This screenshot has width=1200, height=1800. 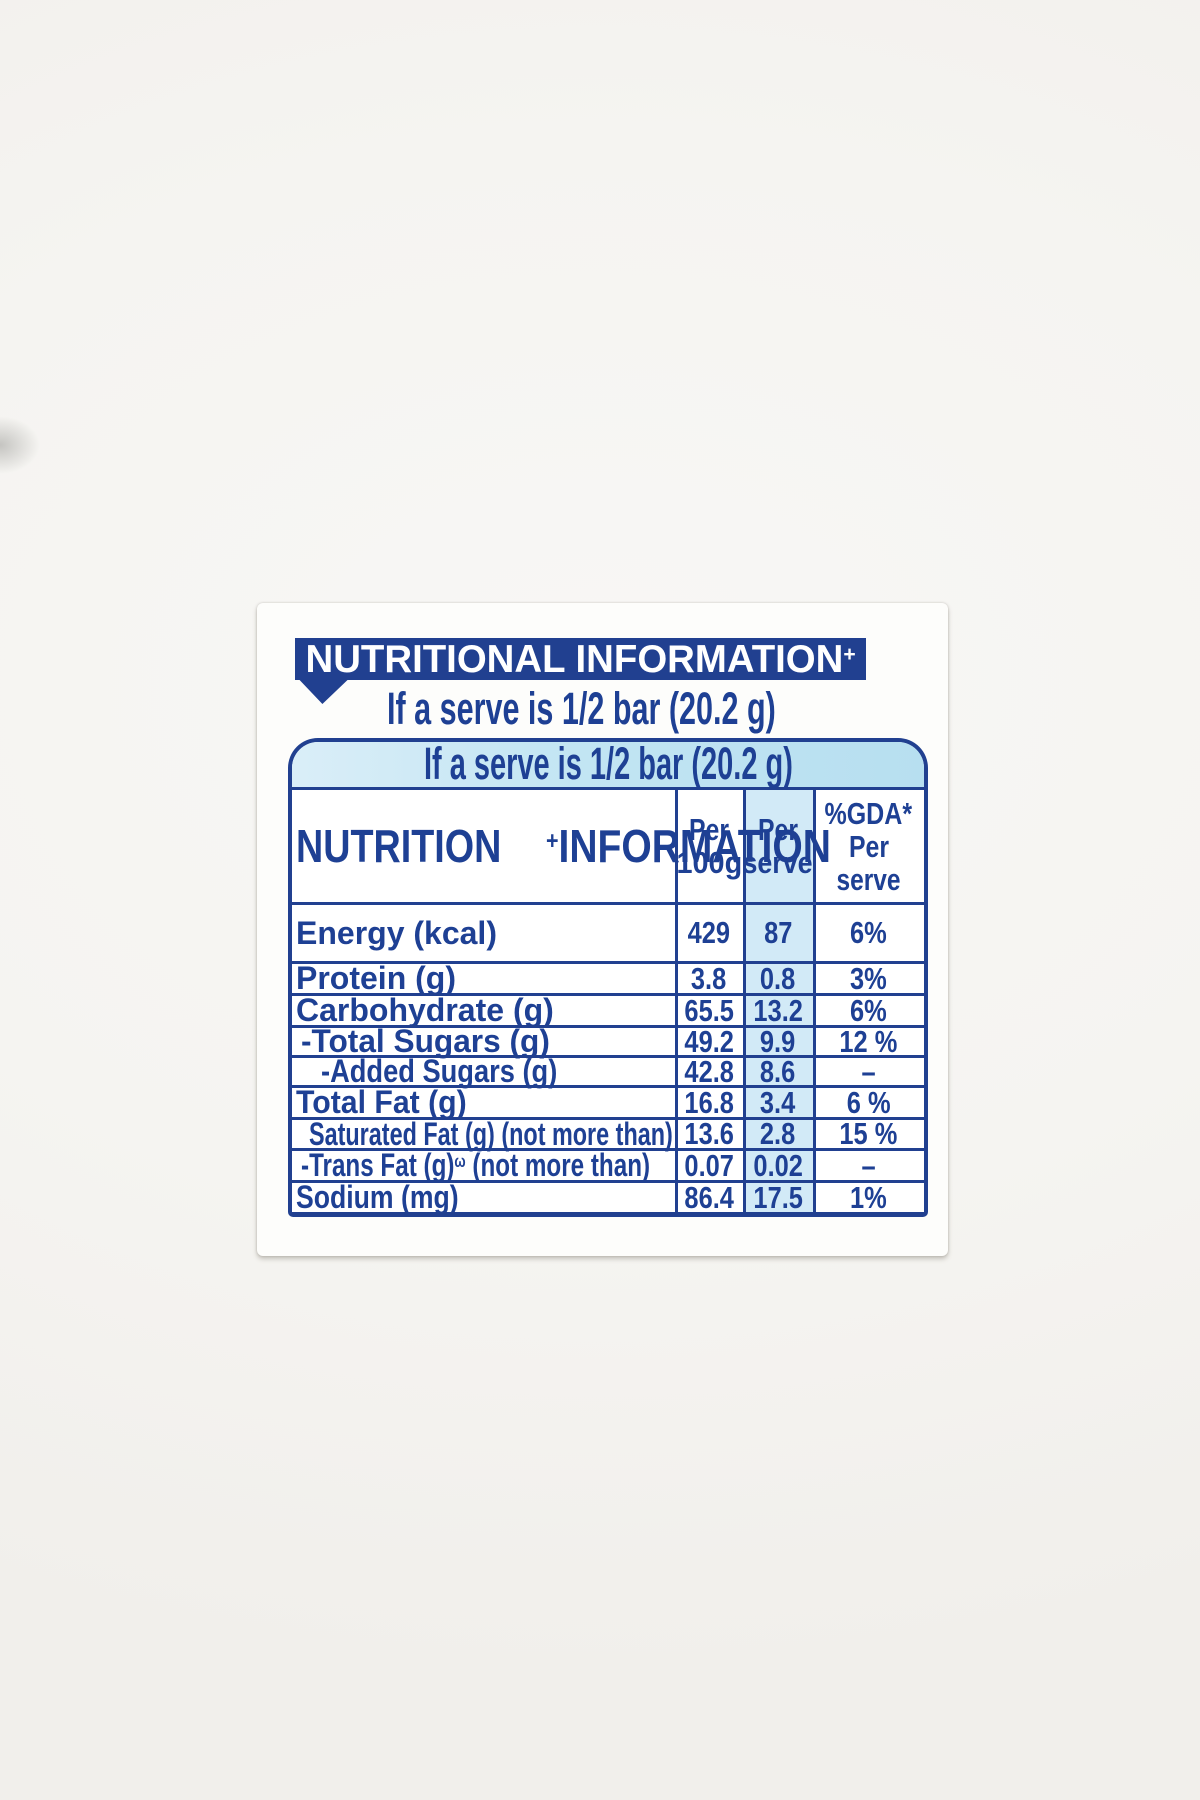 I want to click on value-per-serve: 9.9, so click(x=778, y=1041).